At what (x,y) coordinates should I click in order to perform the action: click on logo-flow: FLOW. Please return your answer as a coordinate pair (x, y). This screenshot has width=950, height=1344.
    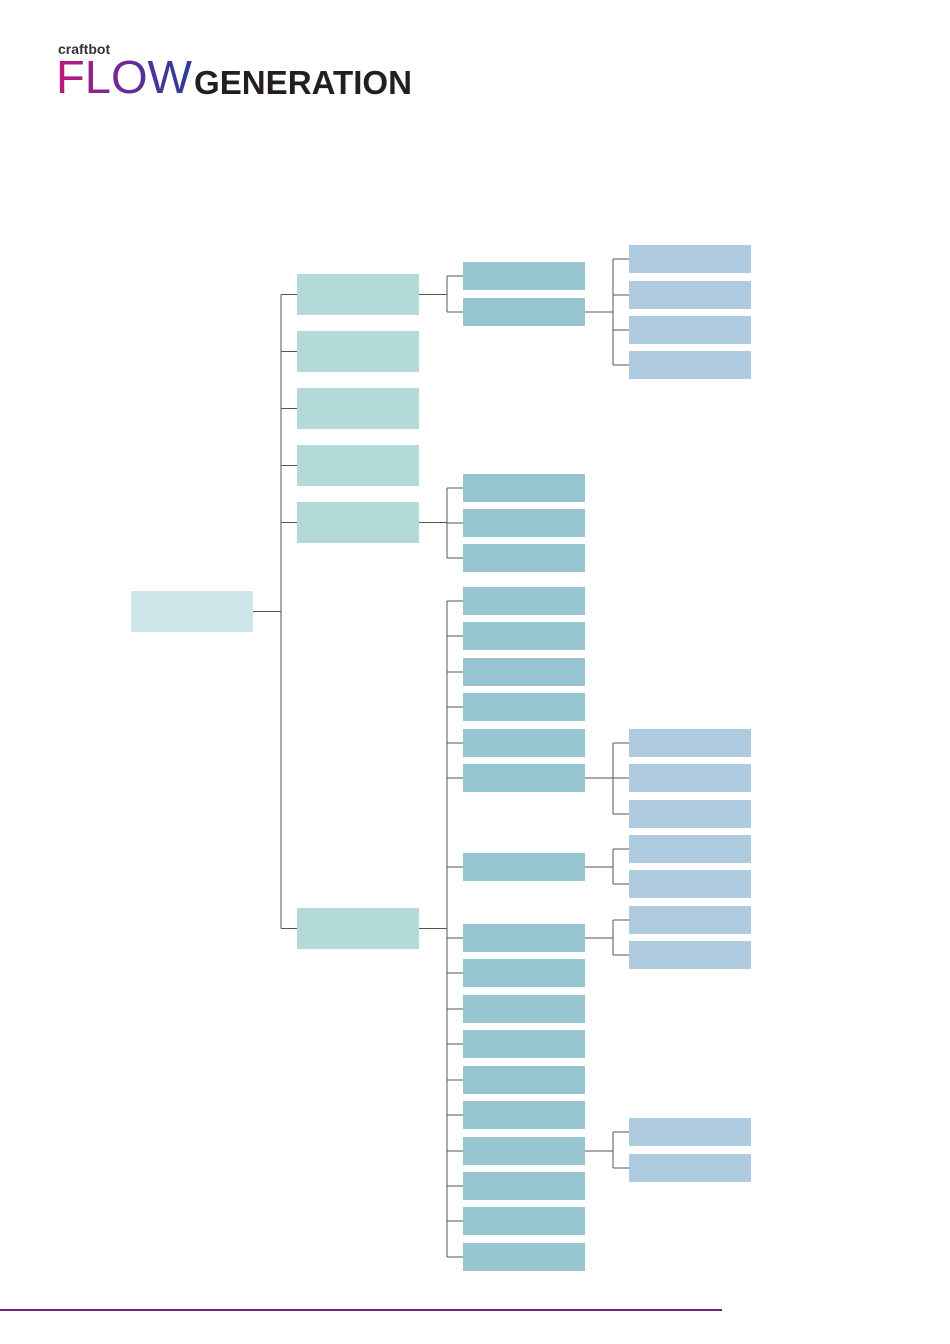
    Looking at the image, I should click on (124, 77).